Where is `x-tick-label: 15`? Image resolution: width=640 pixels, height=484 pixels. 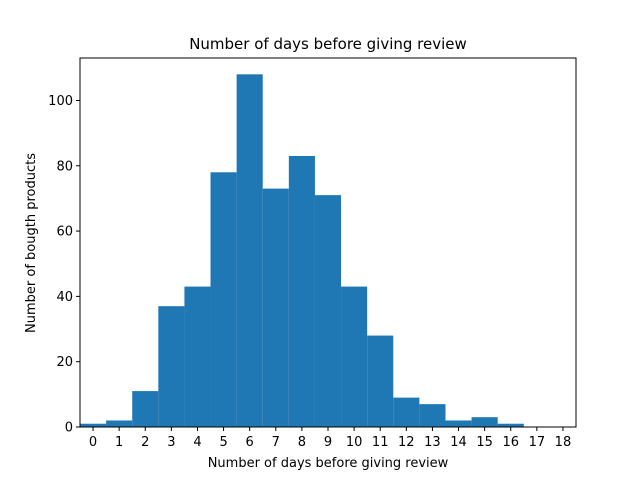 x-tick-label: 15 is located at coordinates (484, 442).